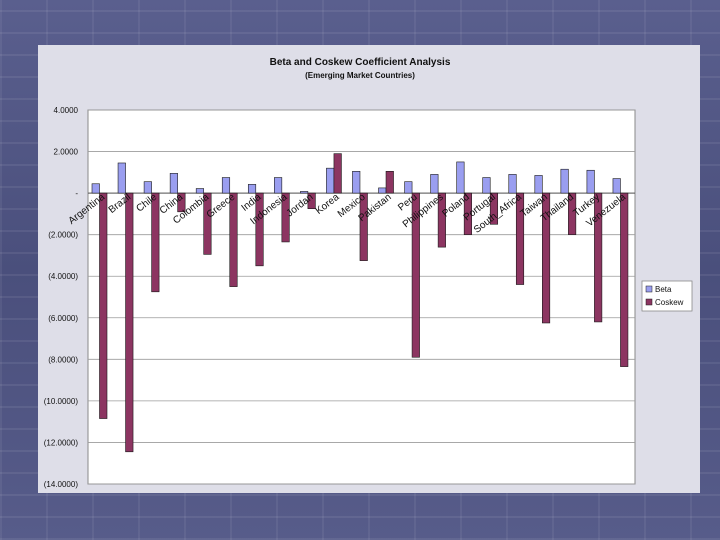 Image resolution: width=720 pixels, height=540 pixels. What do you see at coordinates (61, 484) in the screenshot?
I see `y-tick-label: (14.0000)` at bounding box center [61, 484].